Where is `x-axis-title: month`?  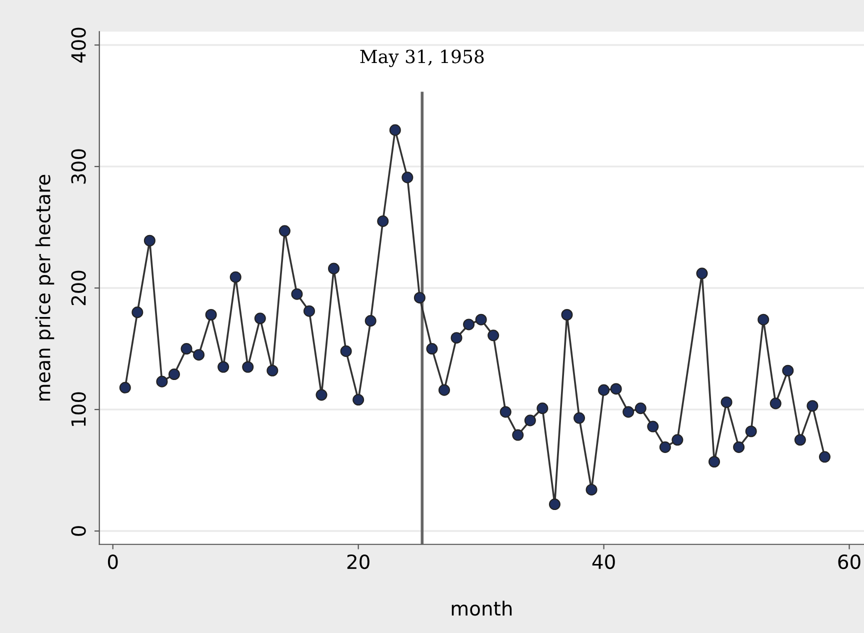 x-axis-title: month is located at coordinates (482, 608).